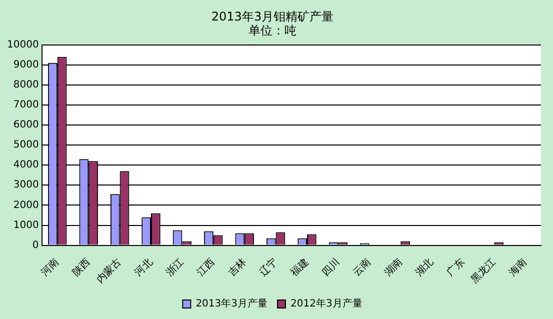 The width and height of the screenshot is (553, 319). Describe the element at coordinates (81, 267) in the screenshot. I see `x-tick-label: 陕西` at that location.